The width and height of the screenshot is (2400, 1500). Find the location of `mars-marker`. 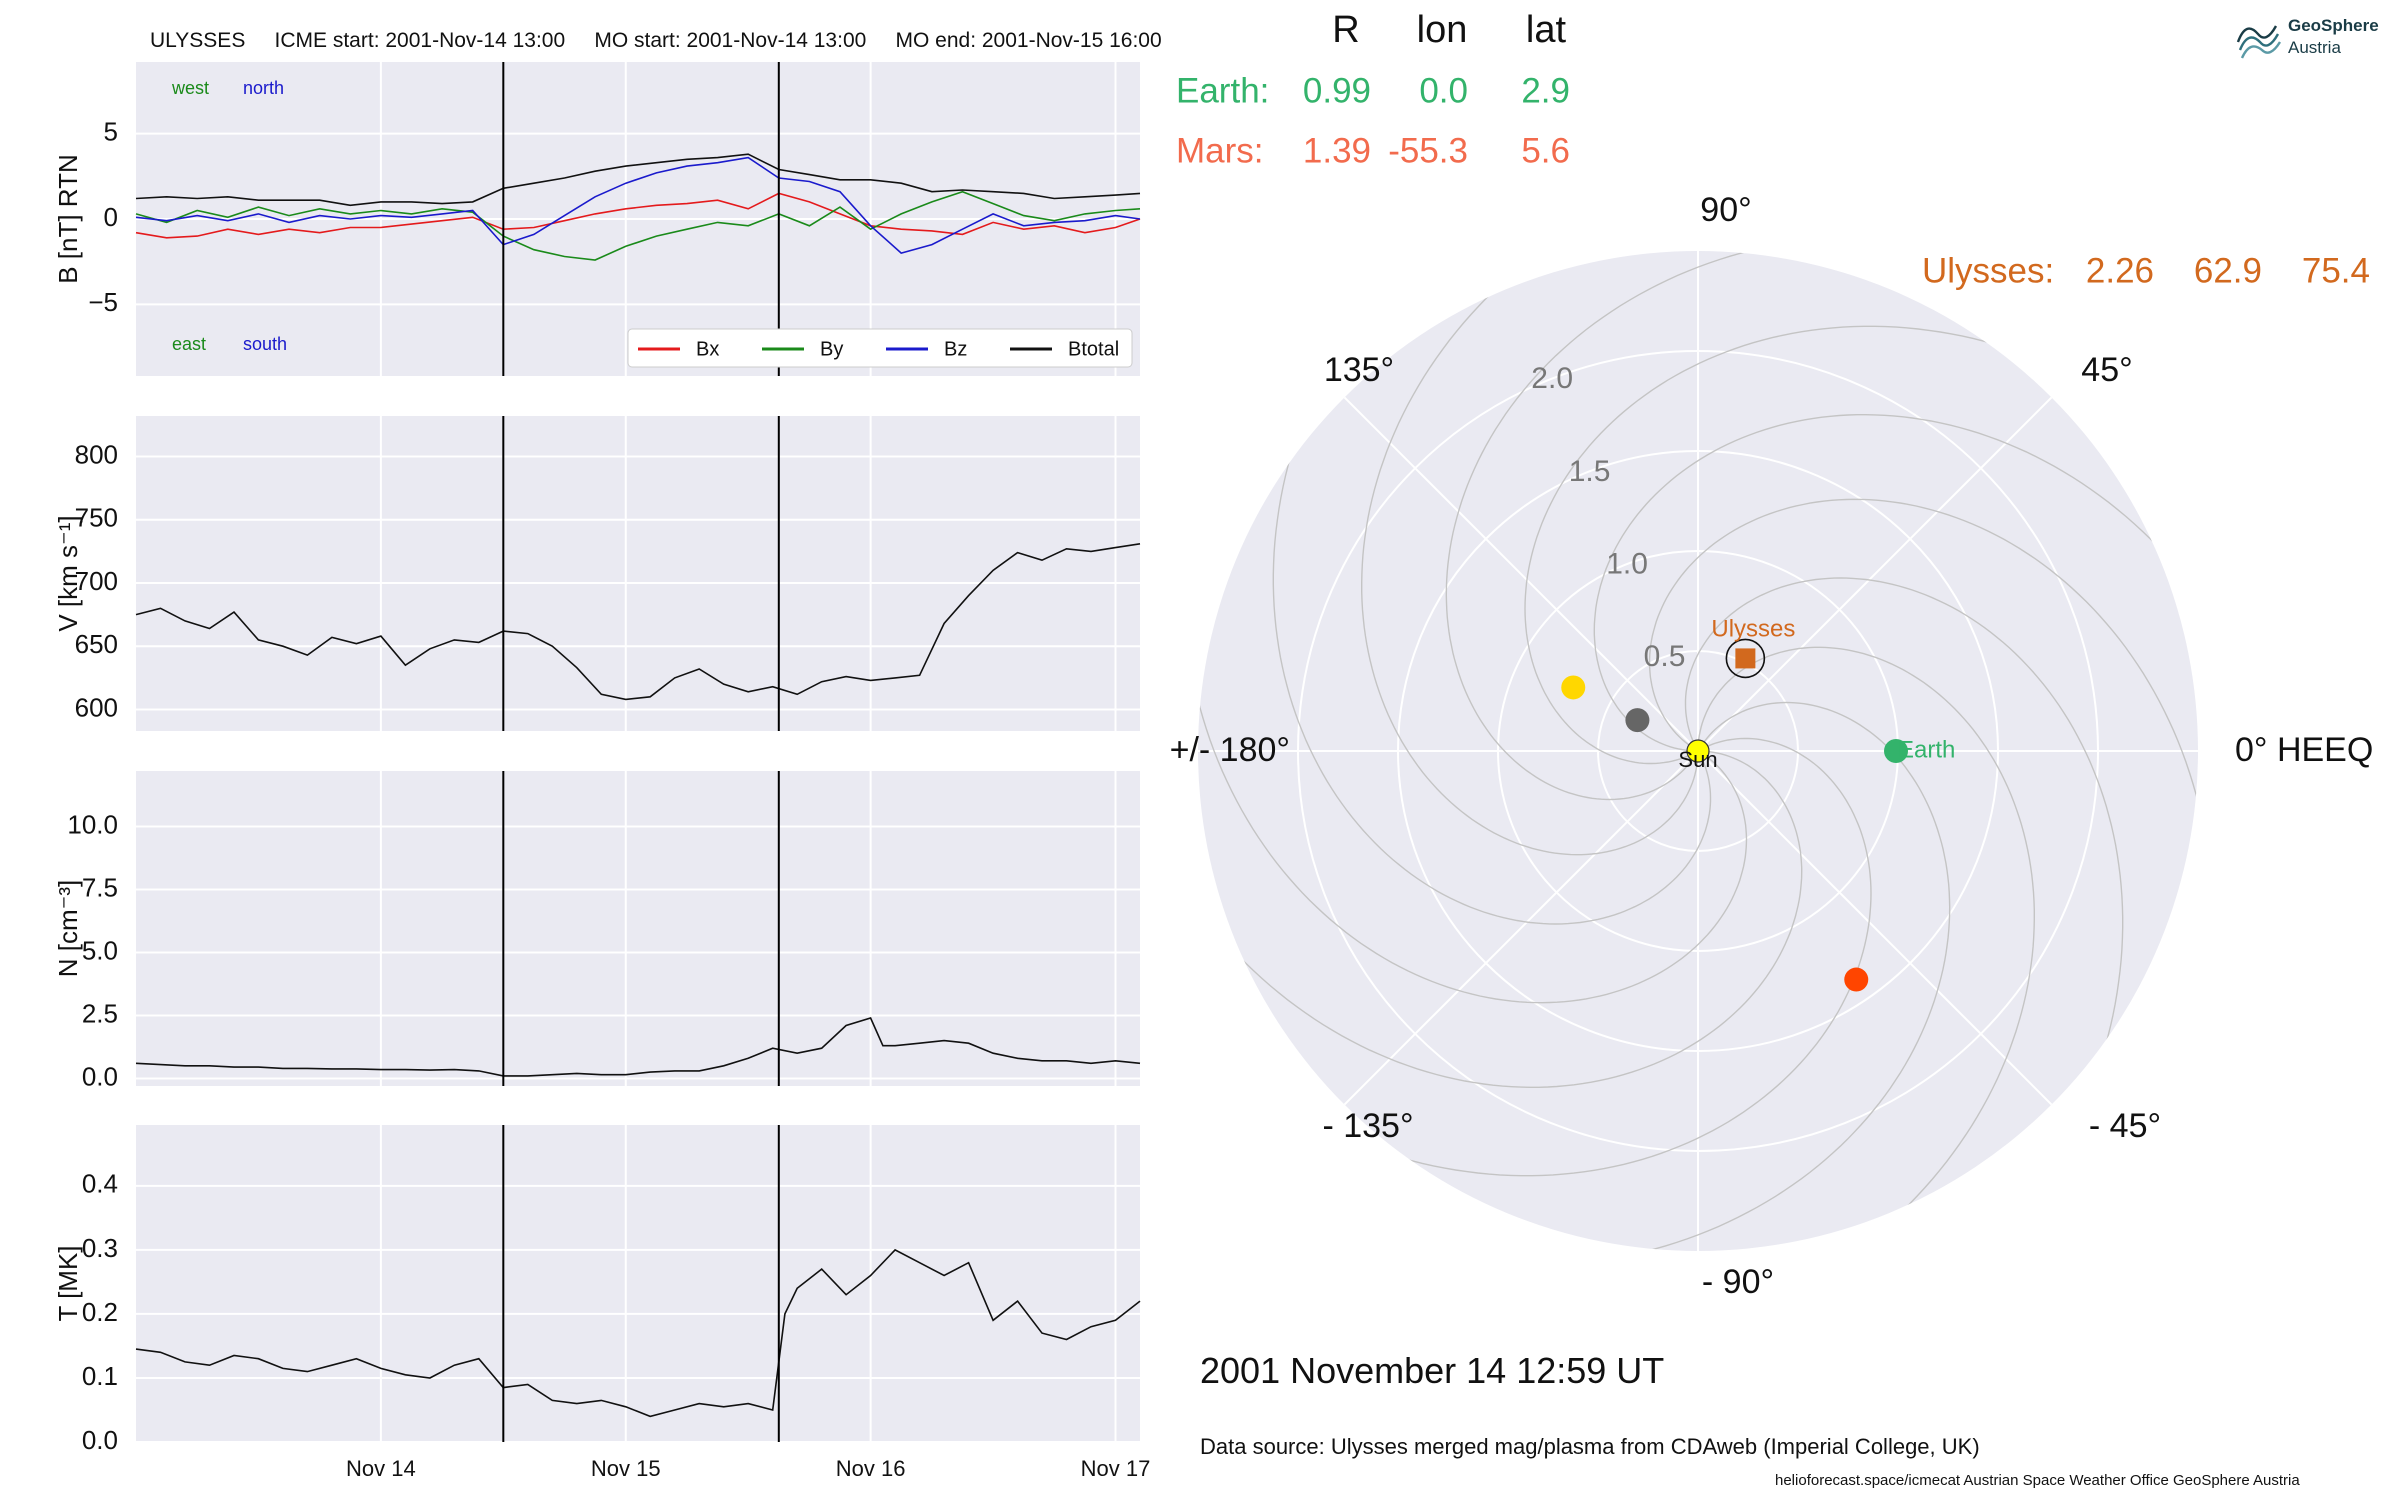

mars-marker is located at coordinates (1856, 979).